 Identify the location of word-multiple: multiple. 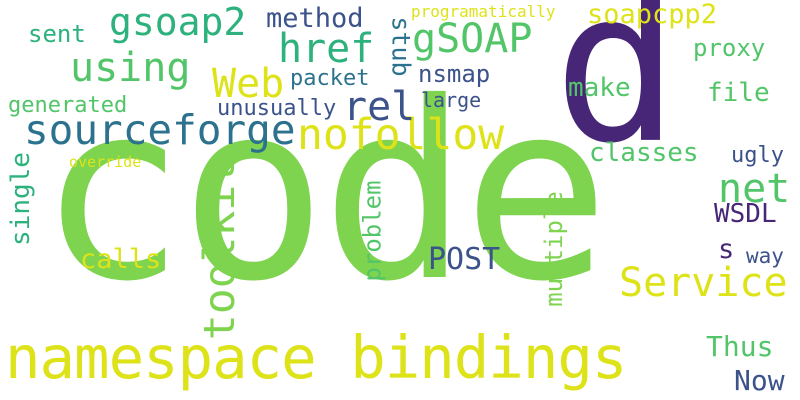
(553, 249).